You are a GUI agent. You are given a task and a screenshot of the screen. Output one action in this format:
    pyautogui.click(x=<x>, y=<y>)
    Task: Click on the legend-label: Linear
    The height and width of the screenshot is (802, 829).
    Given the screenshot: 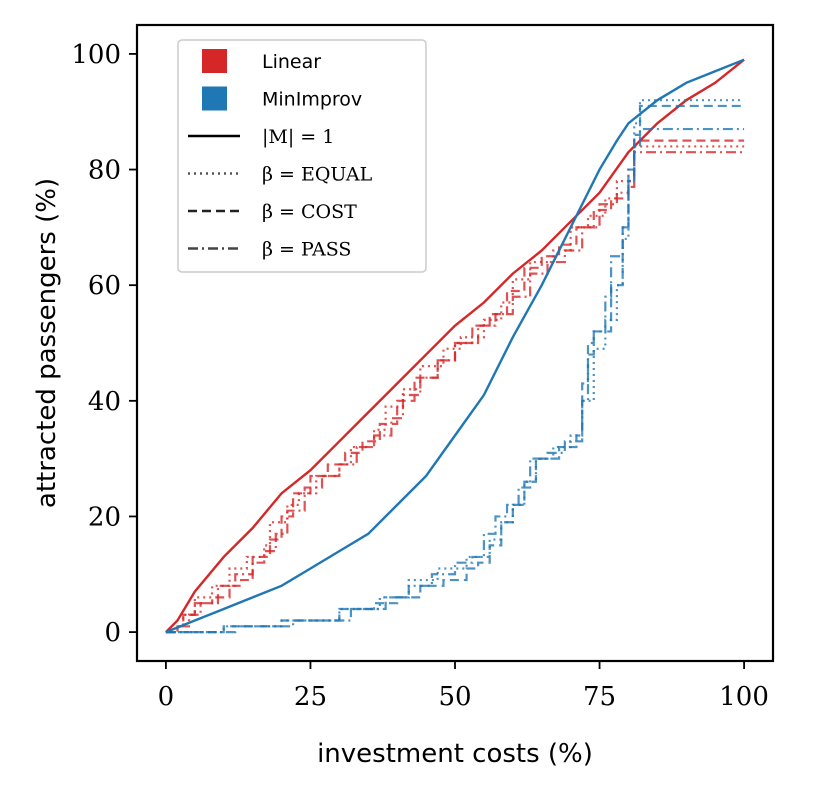 What is the action you would take?
    pyautogui.click(x=291, y=62)
    